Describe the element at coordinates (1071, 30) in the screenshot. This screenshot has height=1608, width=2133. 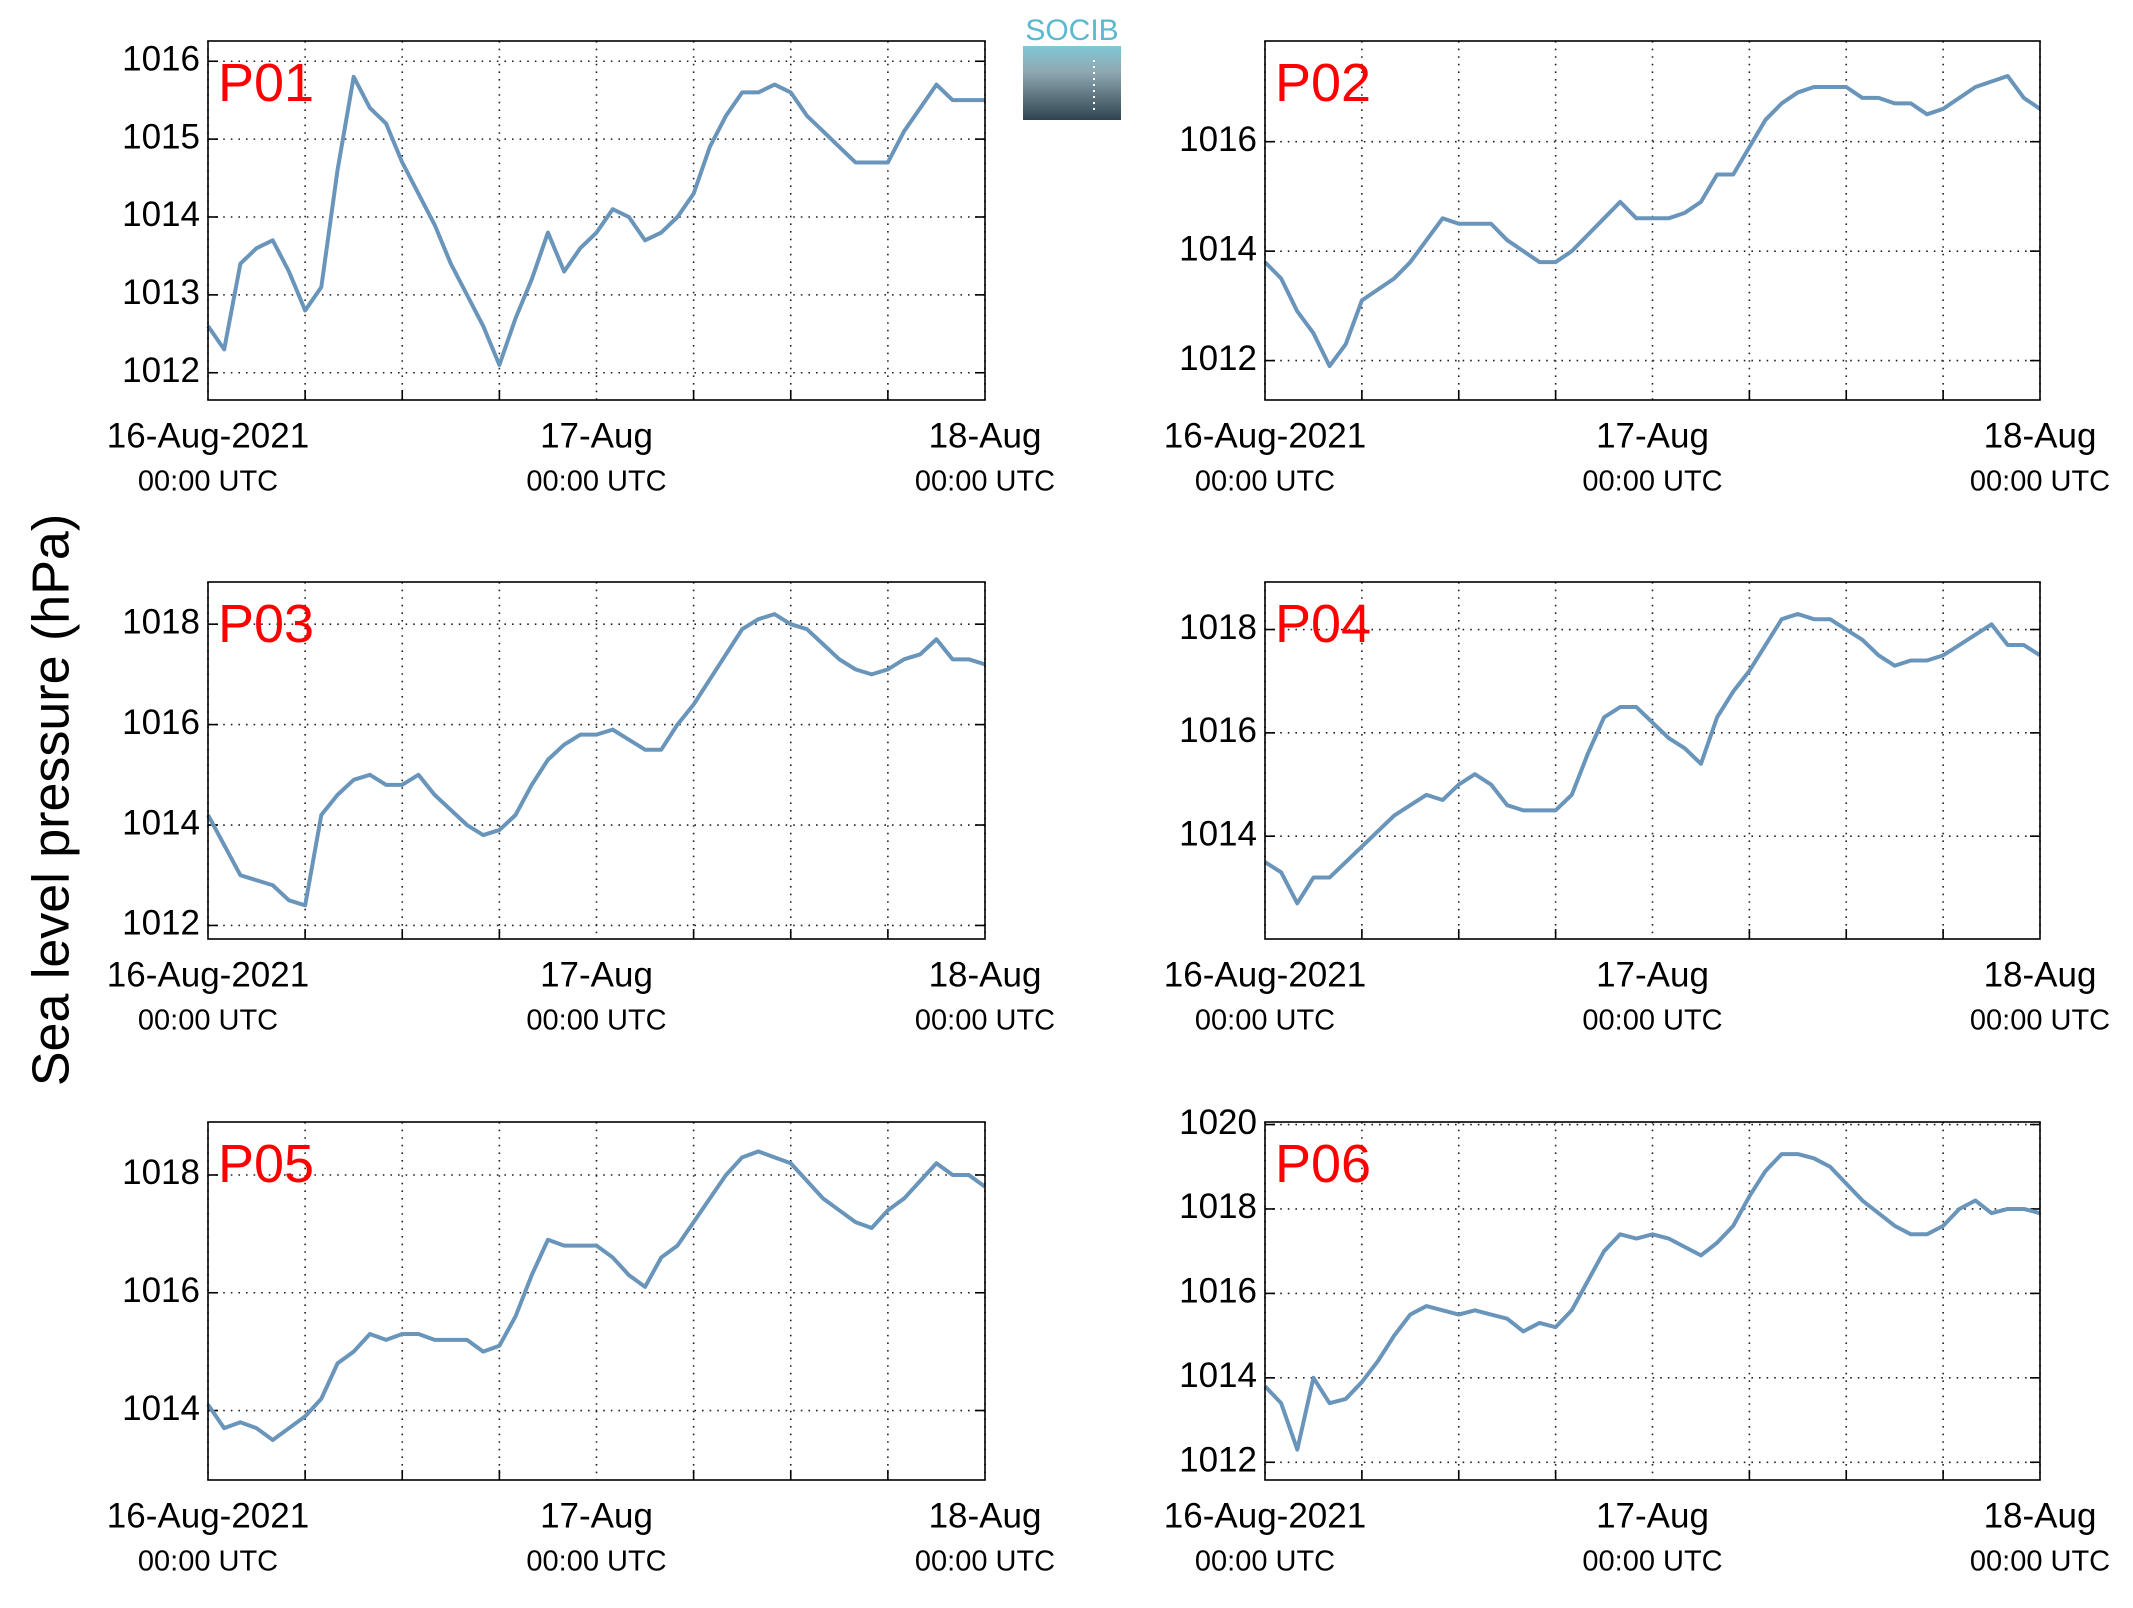
I see `logo-text: SOCIB` at that location.